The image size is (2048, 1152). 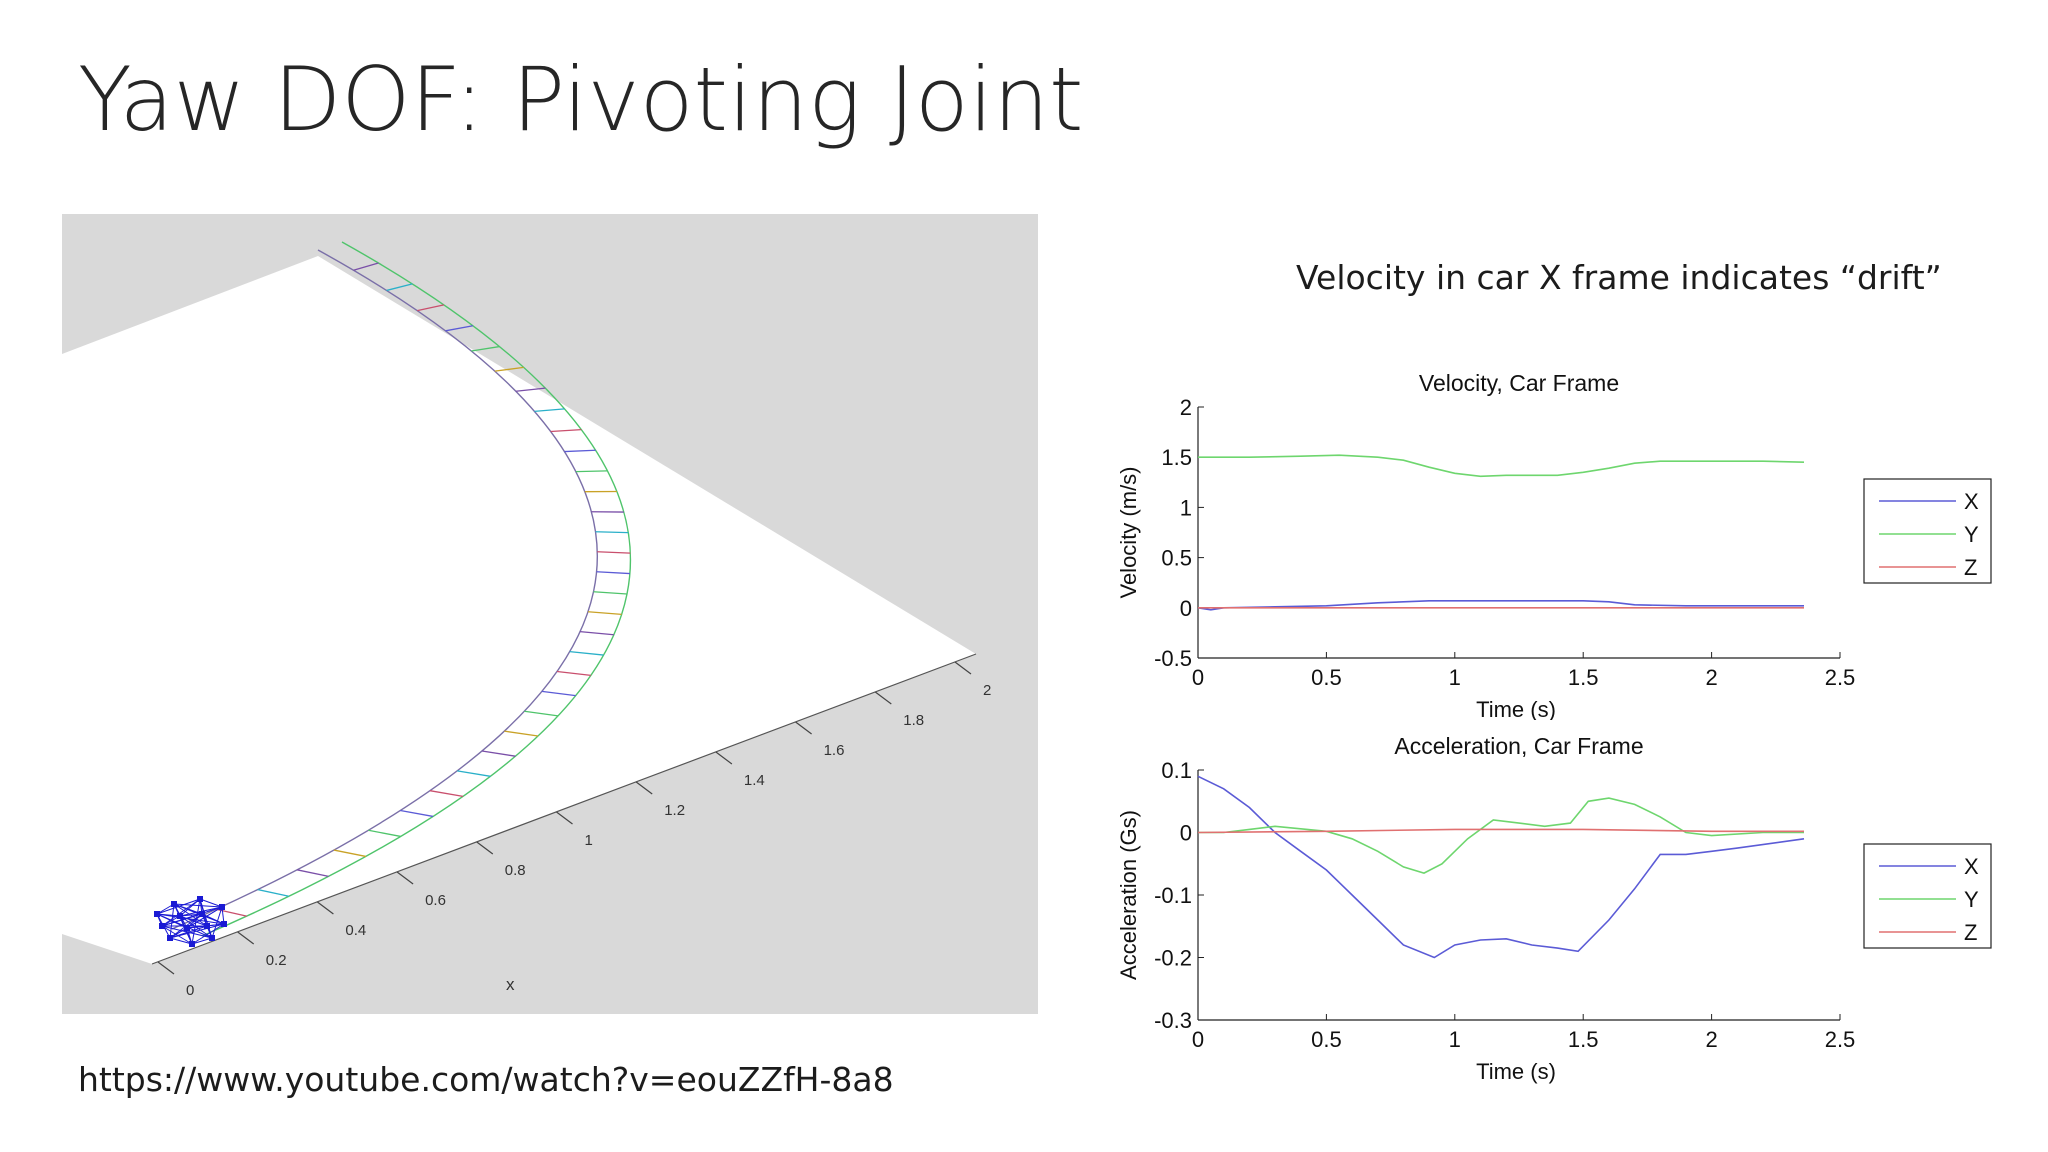 I want to click on x-axis-tick-label: 1.2, so click(x=674, y=810).